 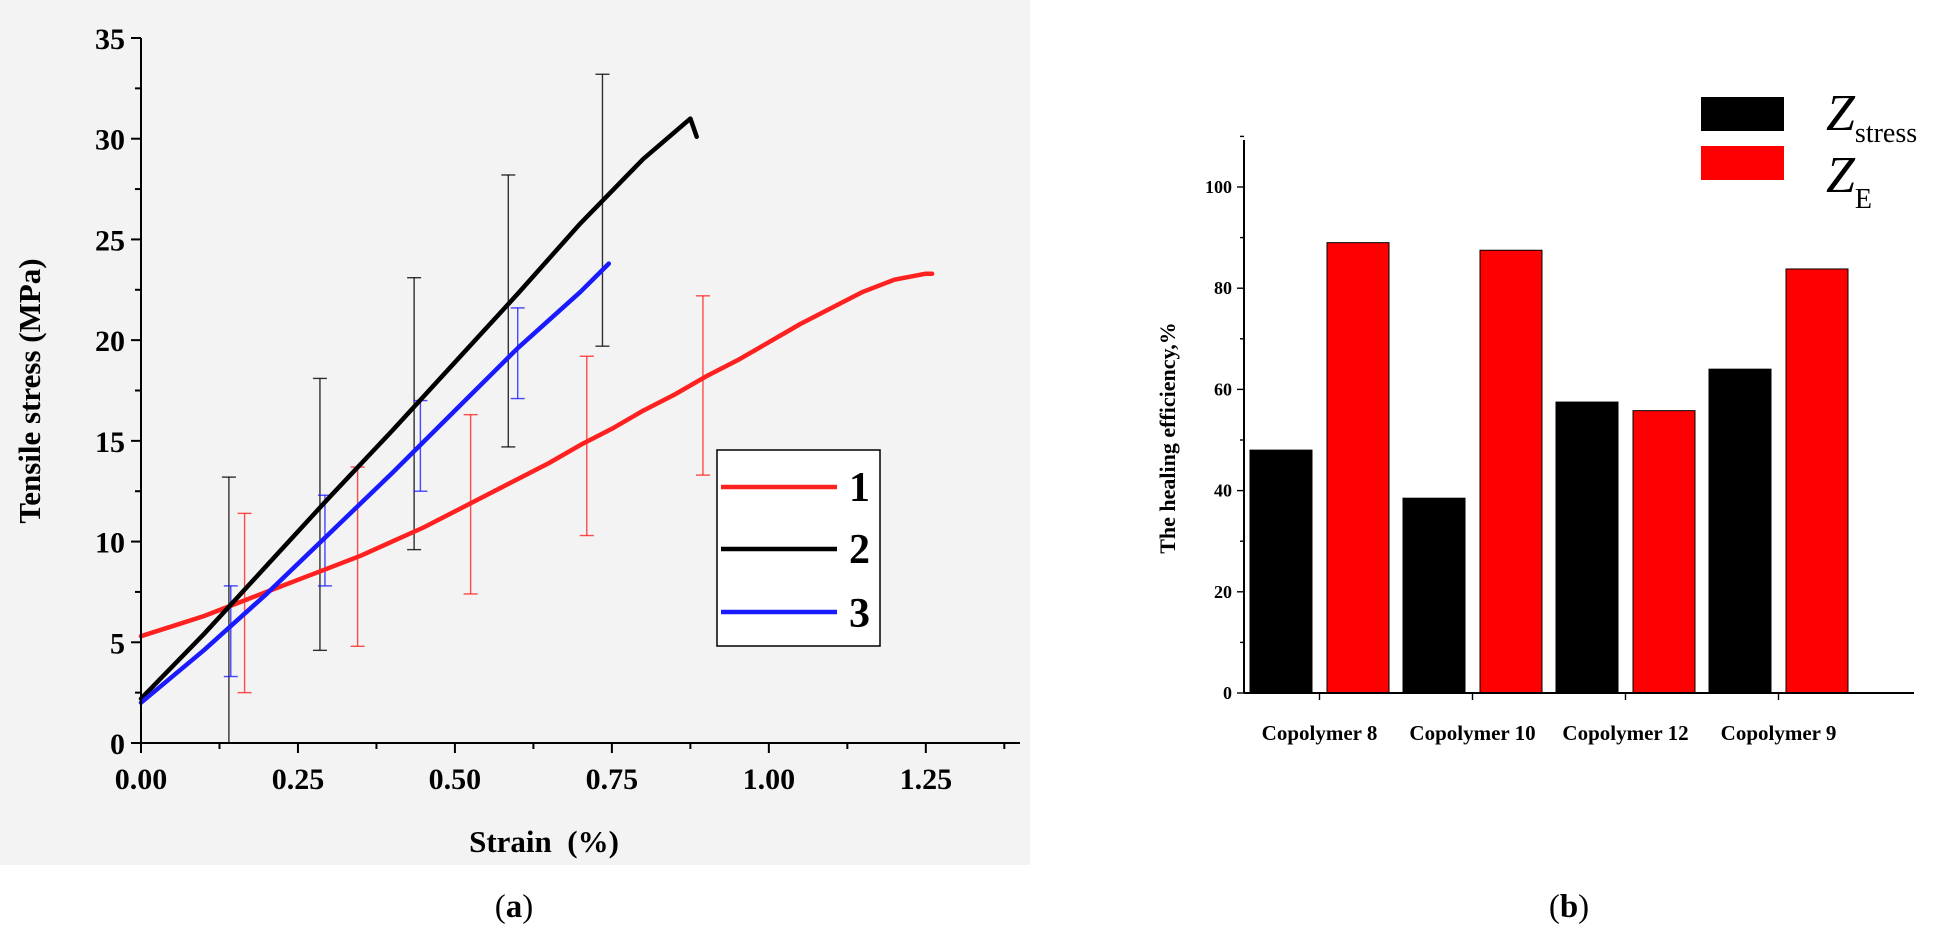 I want to click on a-y-tick-label: 5, so click(x=117, y=643).